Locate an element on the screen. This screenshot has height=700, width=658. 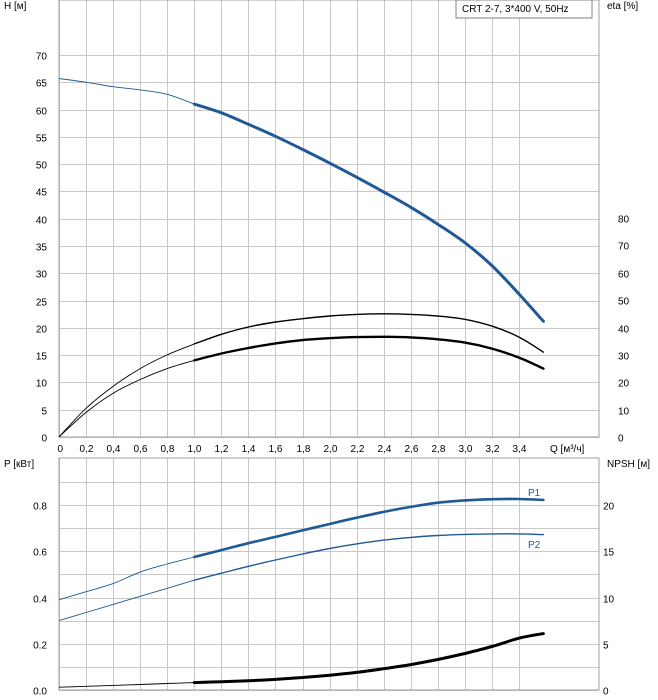
eta-lower-curve-extrapolated is located at coordinates (126, 398).